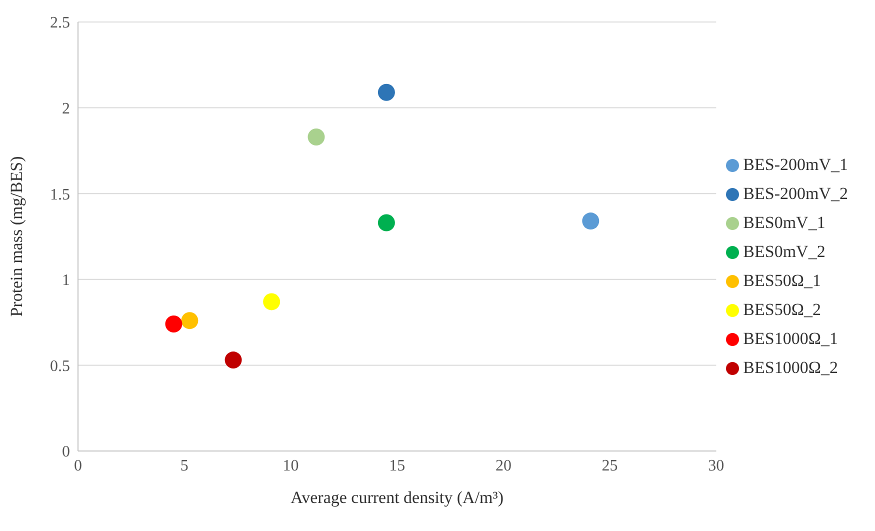  Describe the element at coordinates (790, 338) in the screenshot. I see `legend-label: BES1000Ω_1` at that location.